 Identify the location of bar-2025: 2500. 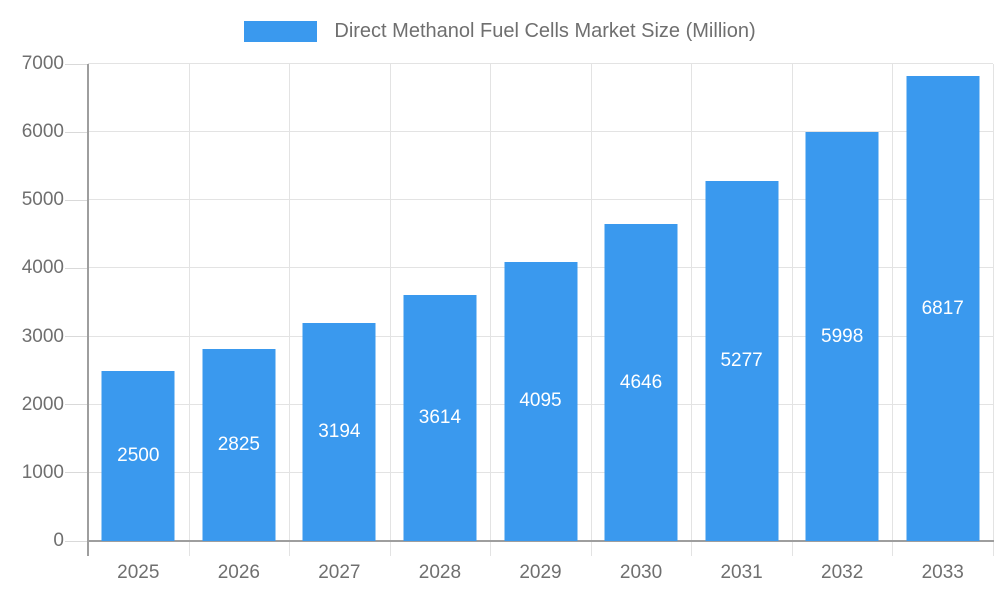
(138, 455).